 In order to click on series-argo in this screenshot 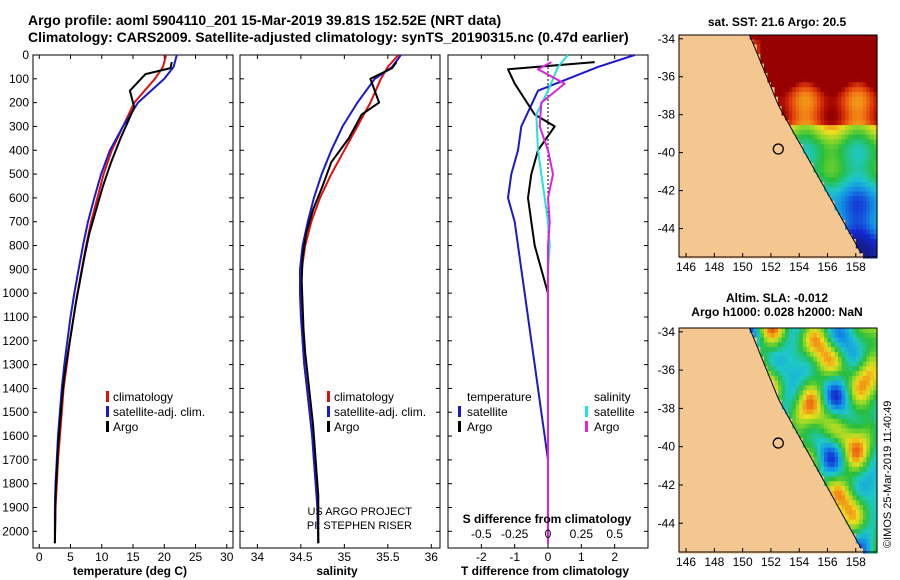, I will do `click(349, 302)`.